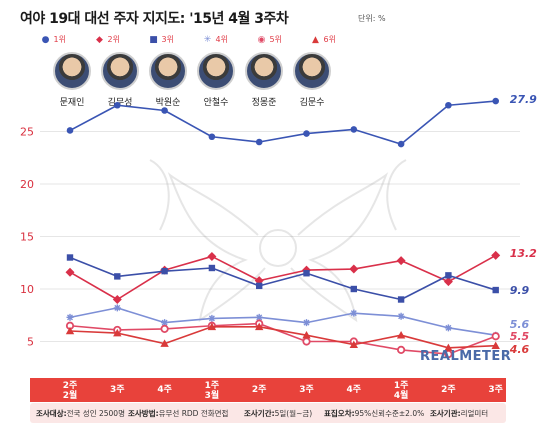  Describe the element at coordinates (312, 103) in the screenshot. I see `candidate-name: 김문수` at that location.